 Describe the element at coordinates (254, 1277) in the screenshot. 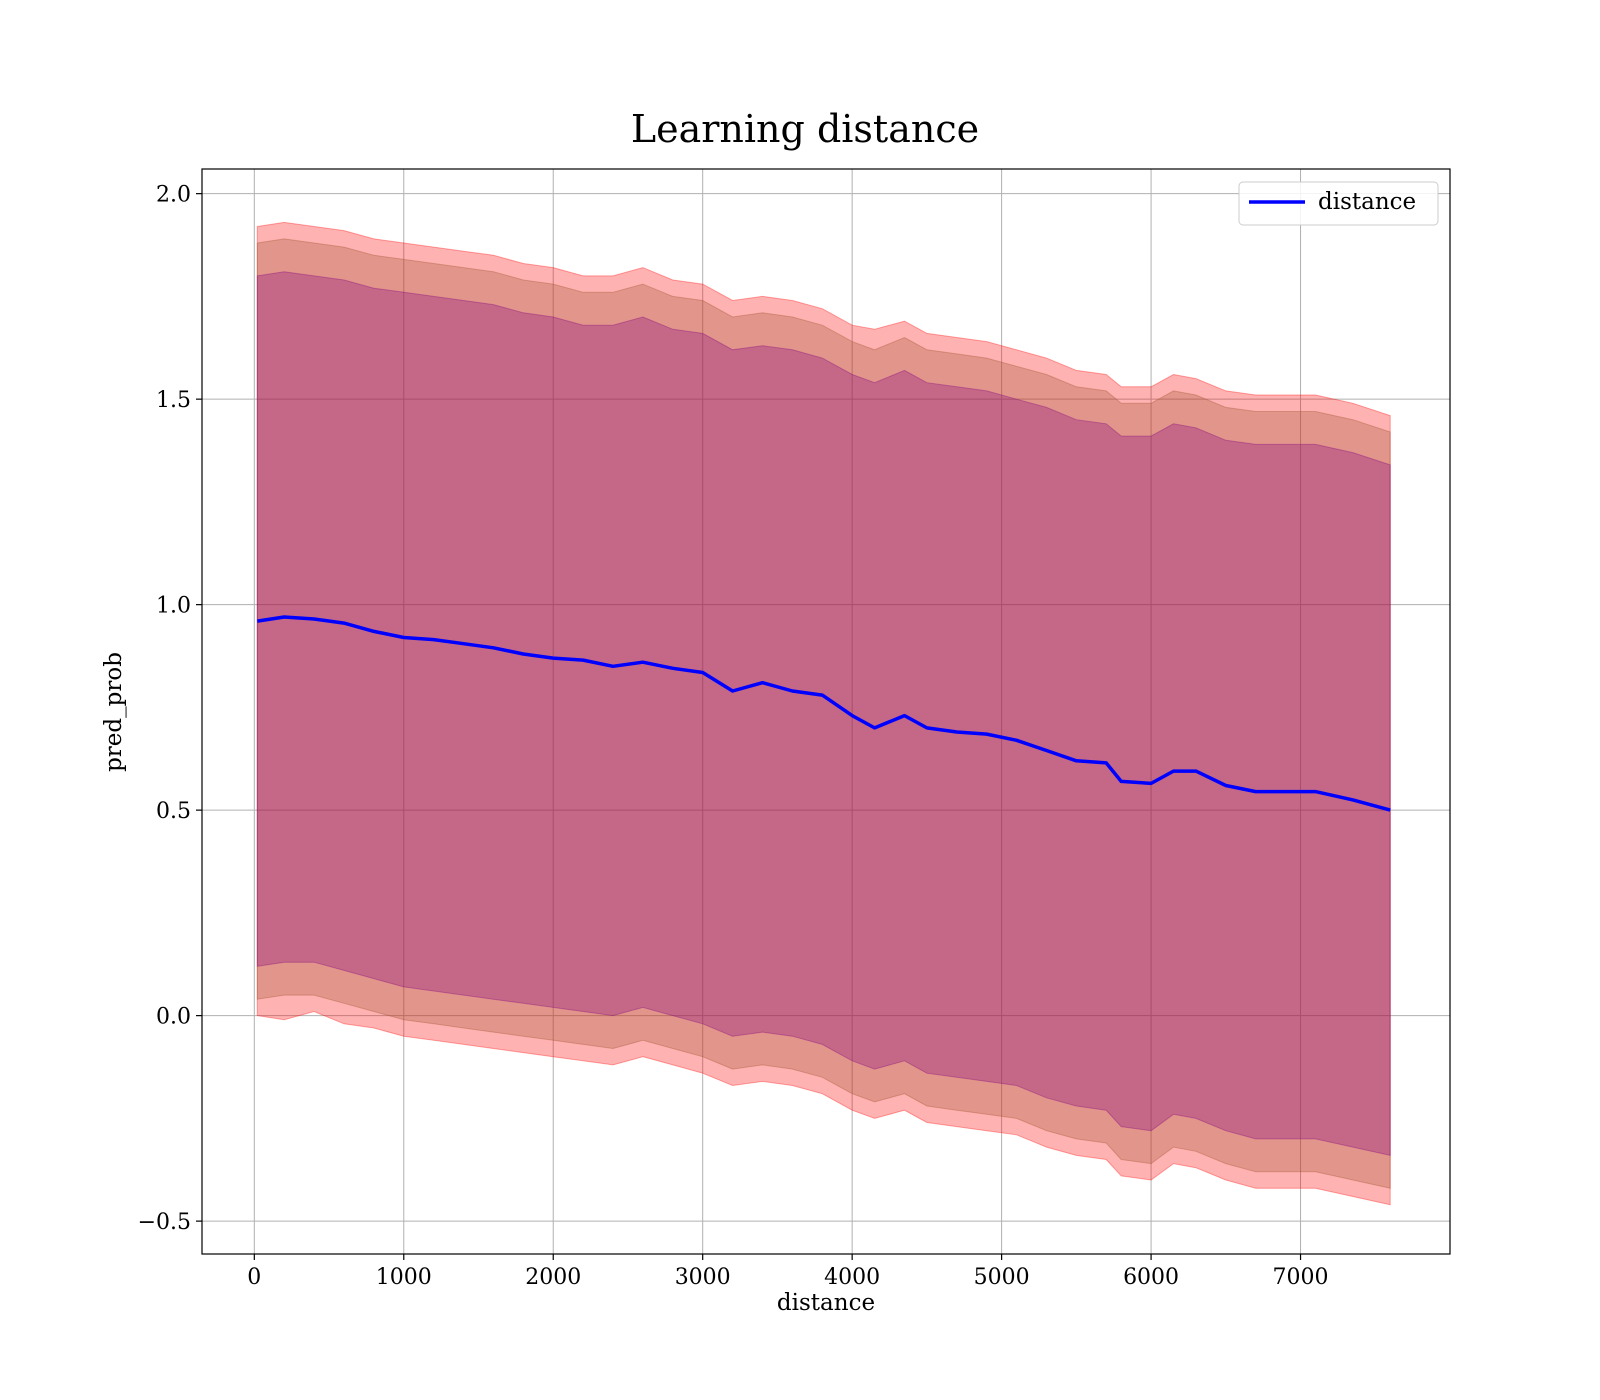

I see `x-tick-label-0: 0` at that location.